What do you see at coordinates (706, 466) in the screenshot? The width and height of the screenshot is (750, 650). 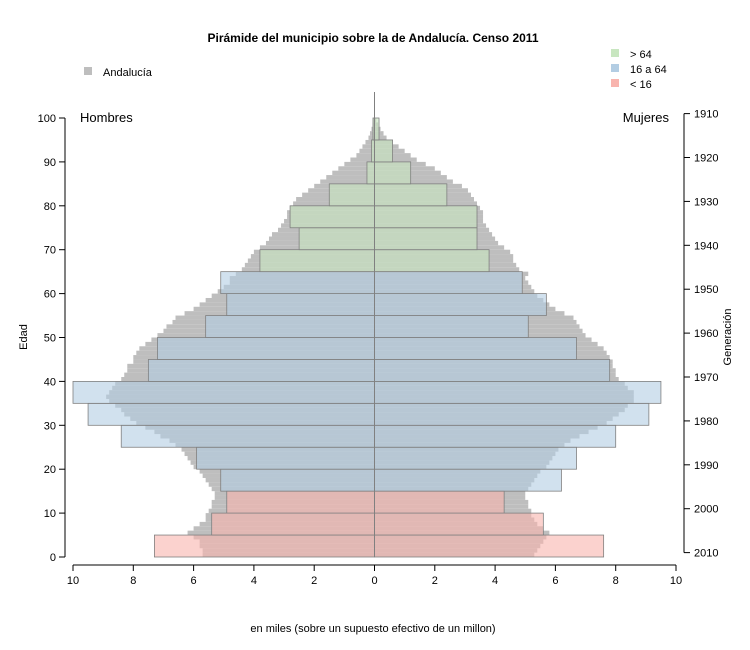 I see `generation-tick-label: 1990` at bounding box center [706, 466].